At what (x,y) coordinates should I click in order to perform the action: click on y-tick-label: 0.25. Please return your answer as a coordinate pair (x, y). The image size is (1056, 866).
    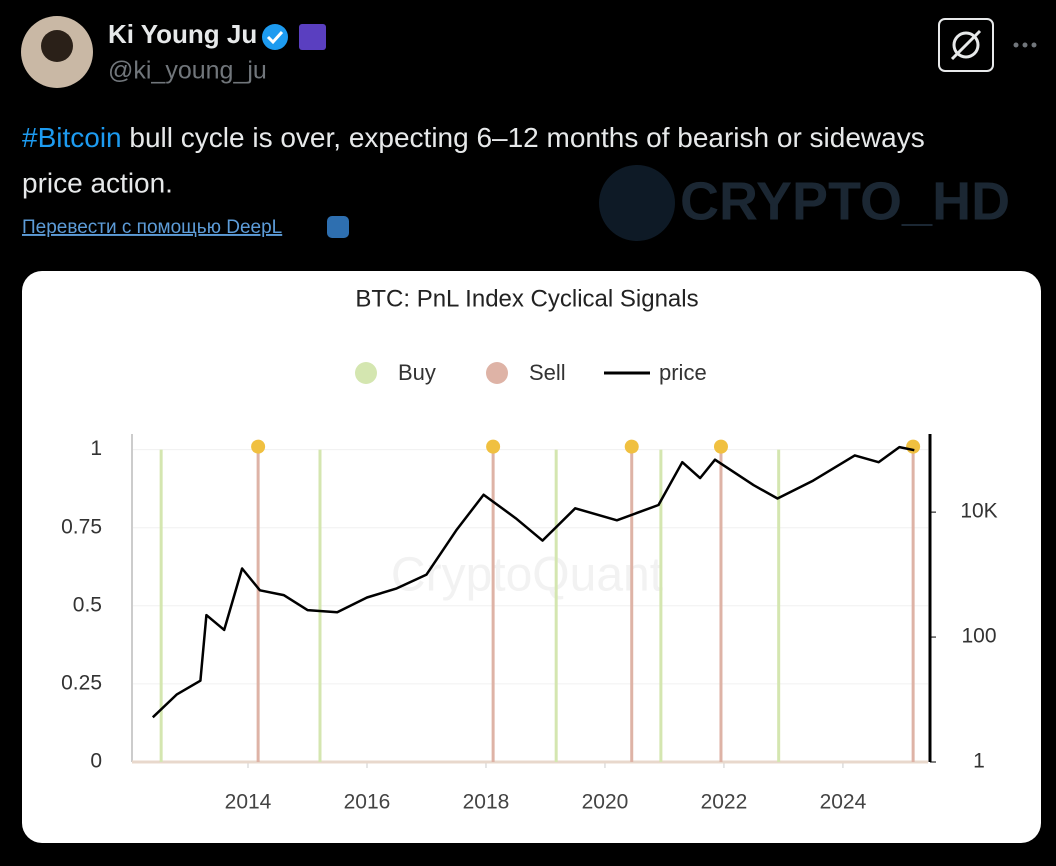
    Looking at the image, I should click on (81, 682).